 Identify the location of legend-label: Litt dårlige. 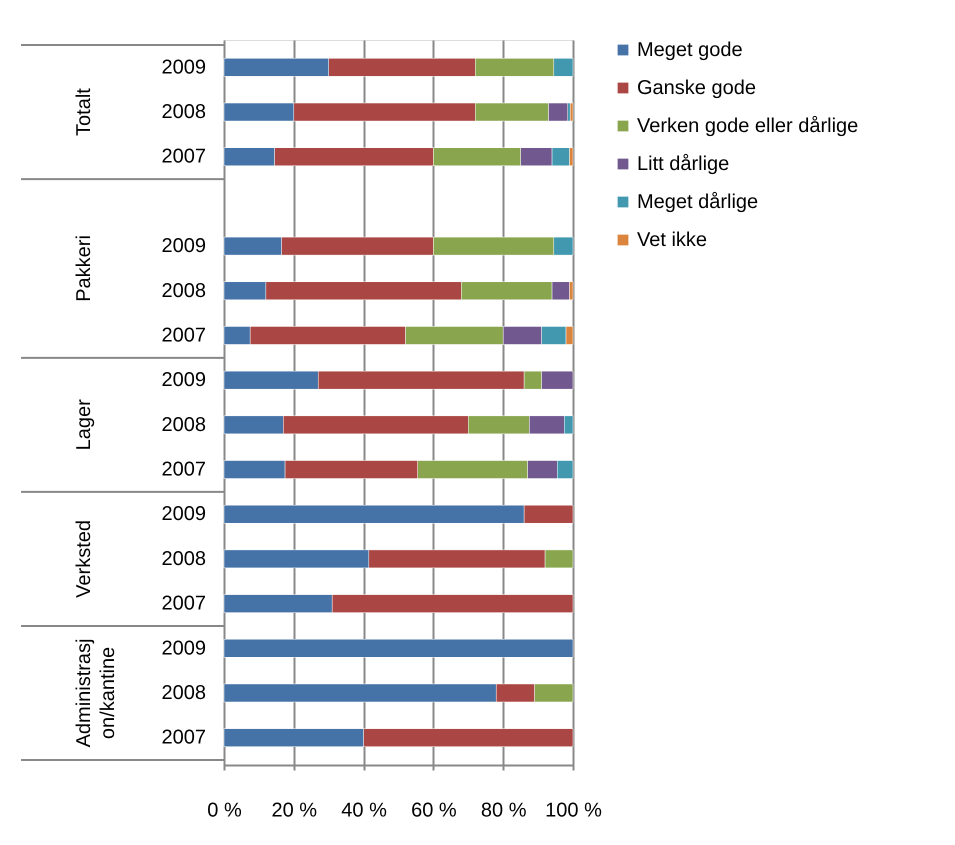
(683, 164).